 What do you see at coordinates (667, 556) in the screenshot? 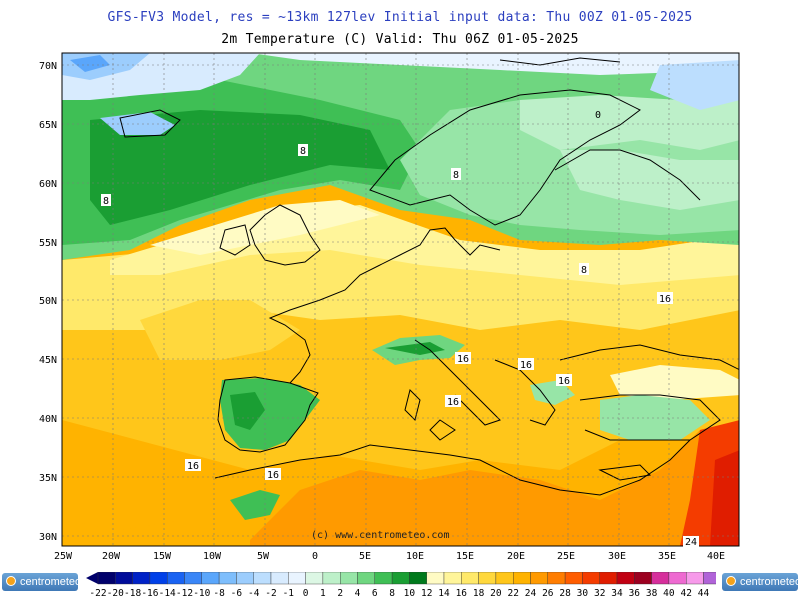
I see `lon-label: 35E` at bounding box center [667, 556].